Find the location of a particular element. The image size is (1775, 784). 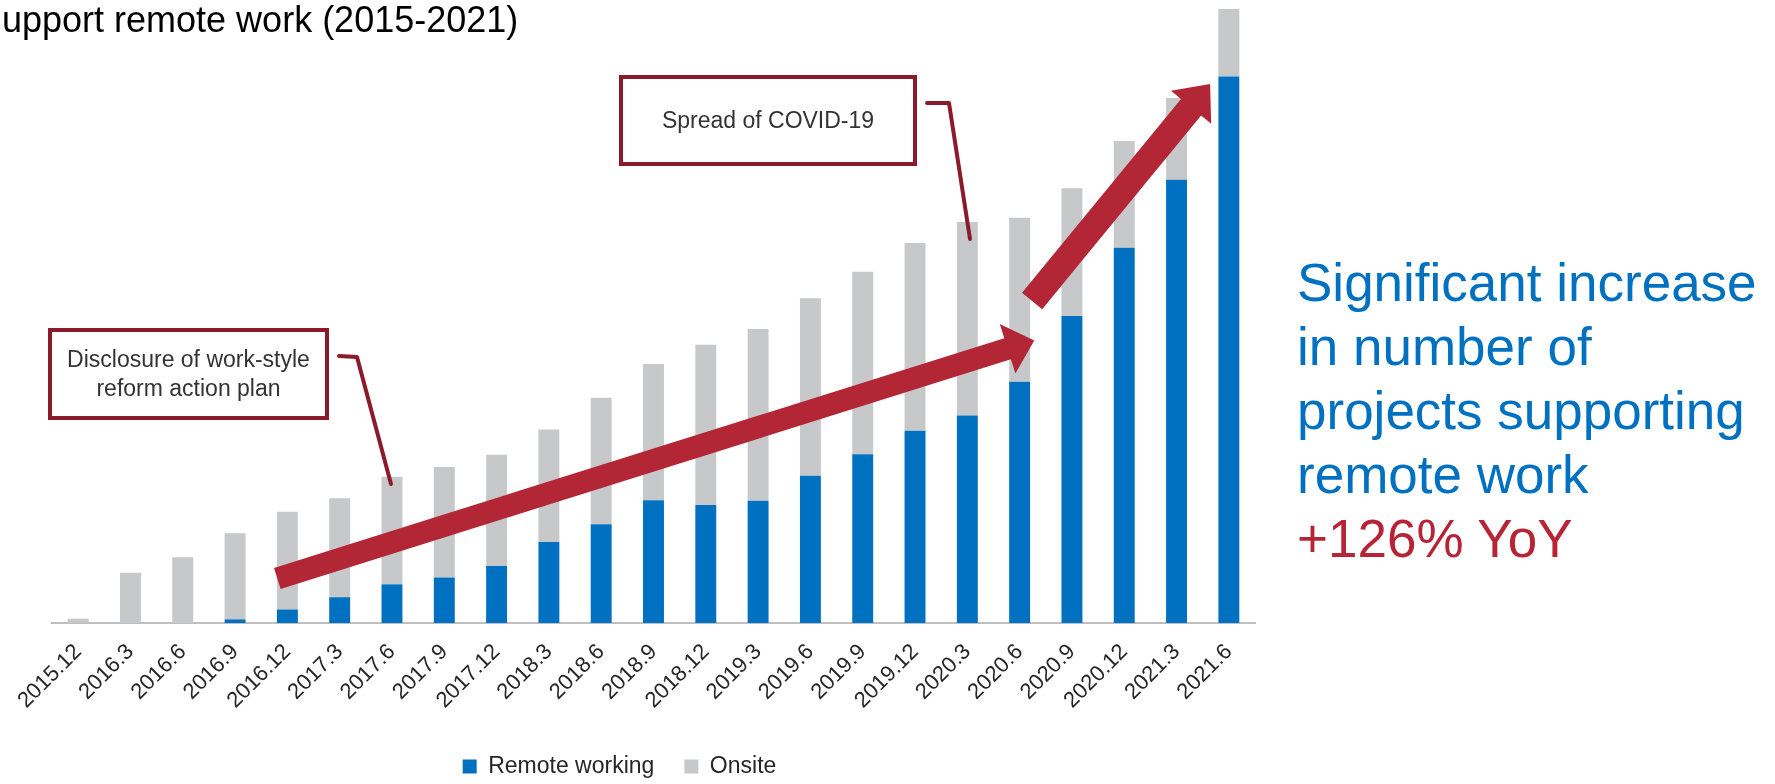

text: Significant increase in number of projects supporting remote work is located at coordinates (1527, 379).